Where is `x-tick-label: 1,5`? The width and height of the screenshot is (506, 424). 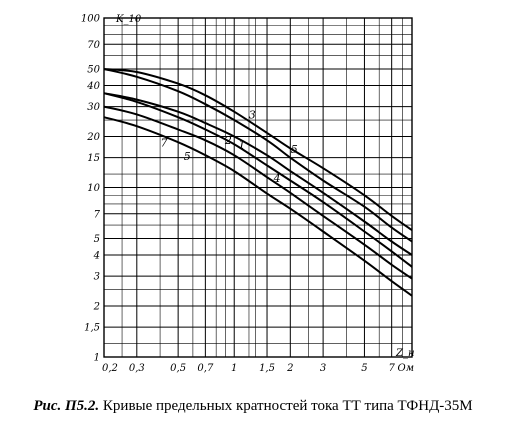
x-tick-label: 1,5 is located at coordinates (267, 368).